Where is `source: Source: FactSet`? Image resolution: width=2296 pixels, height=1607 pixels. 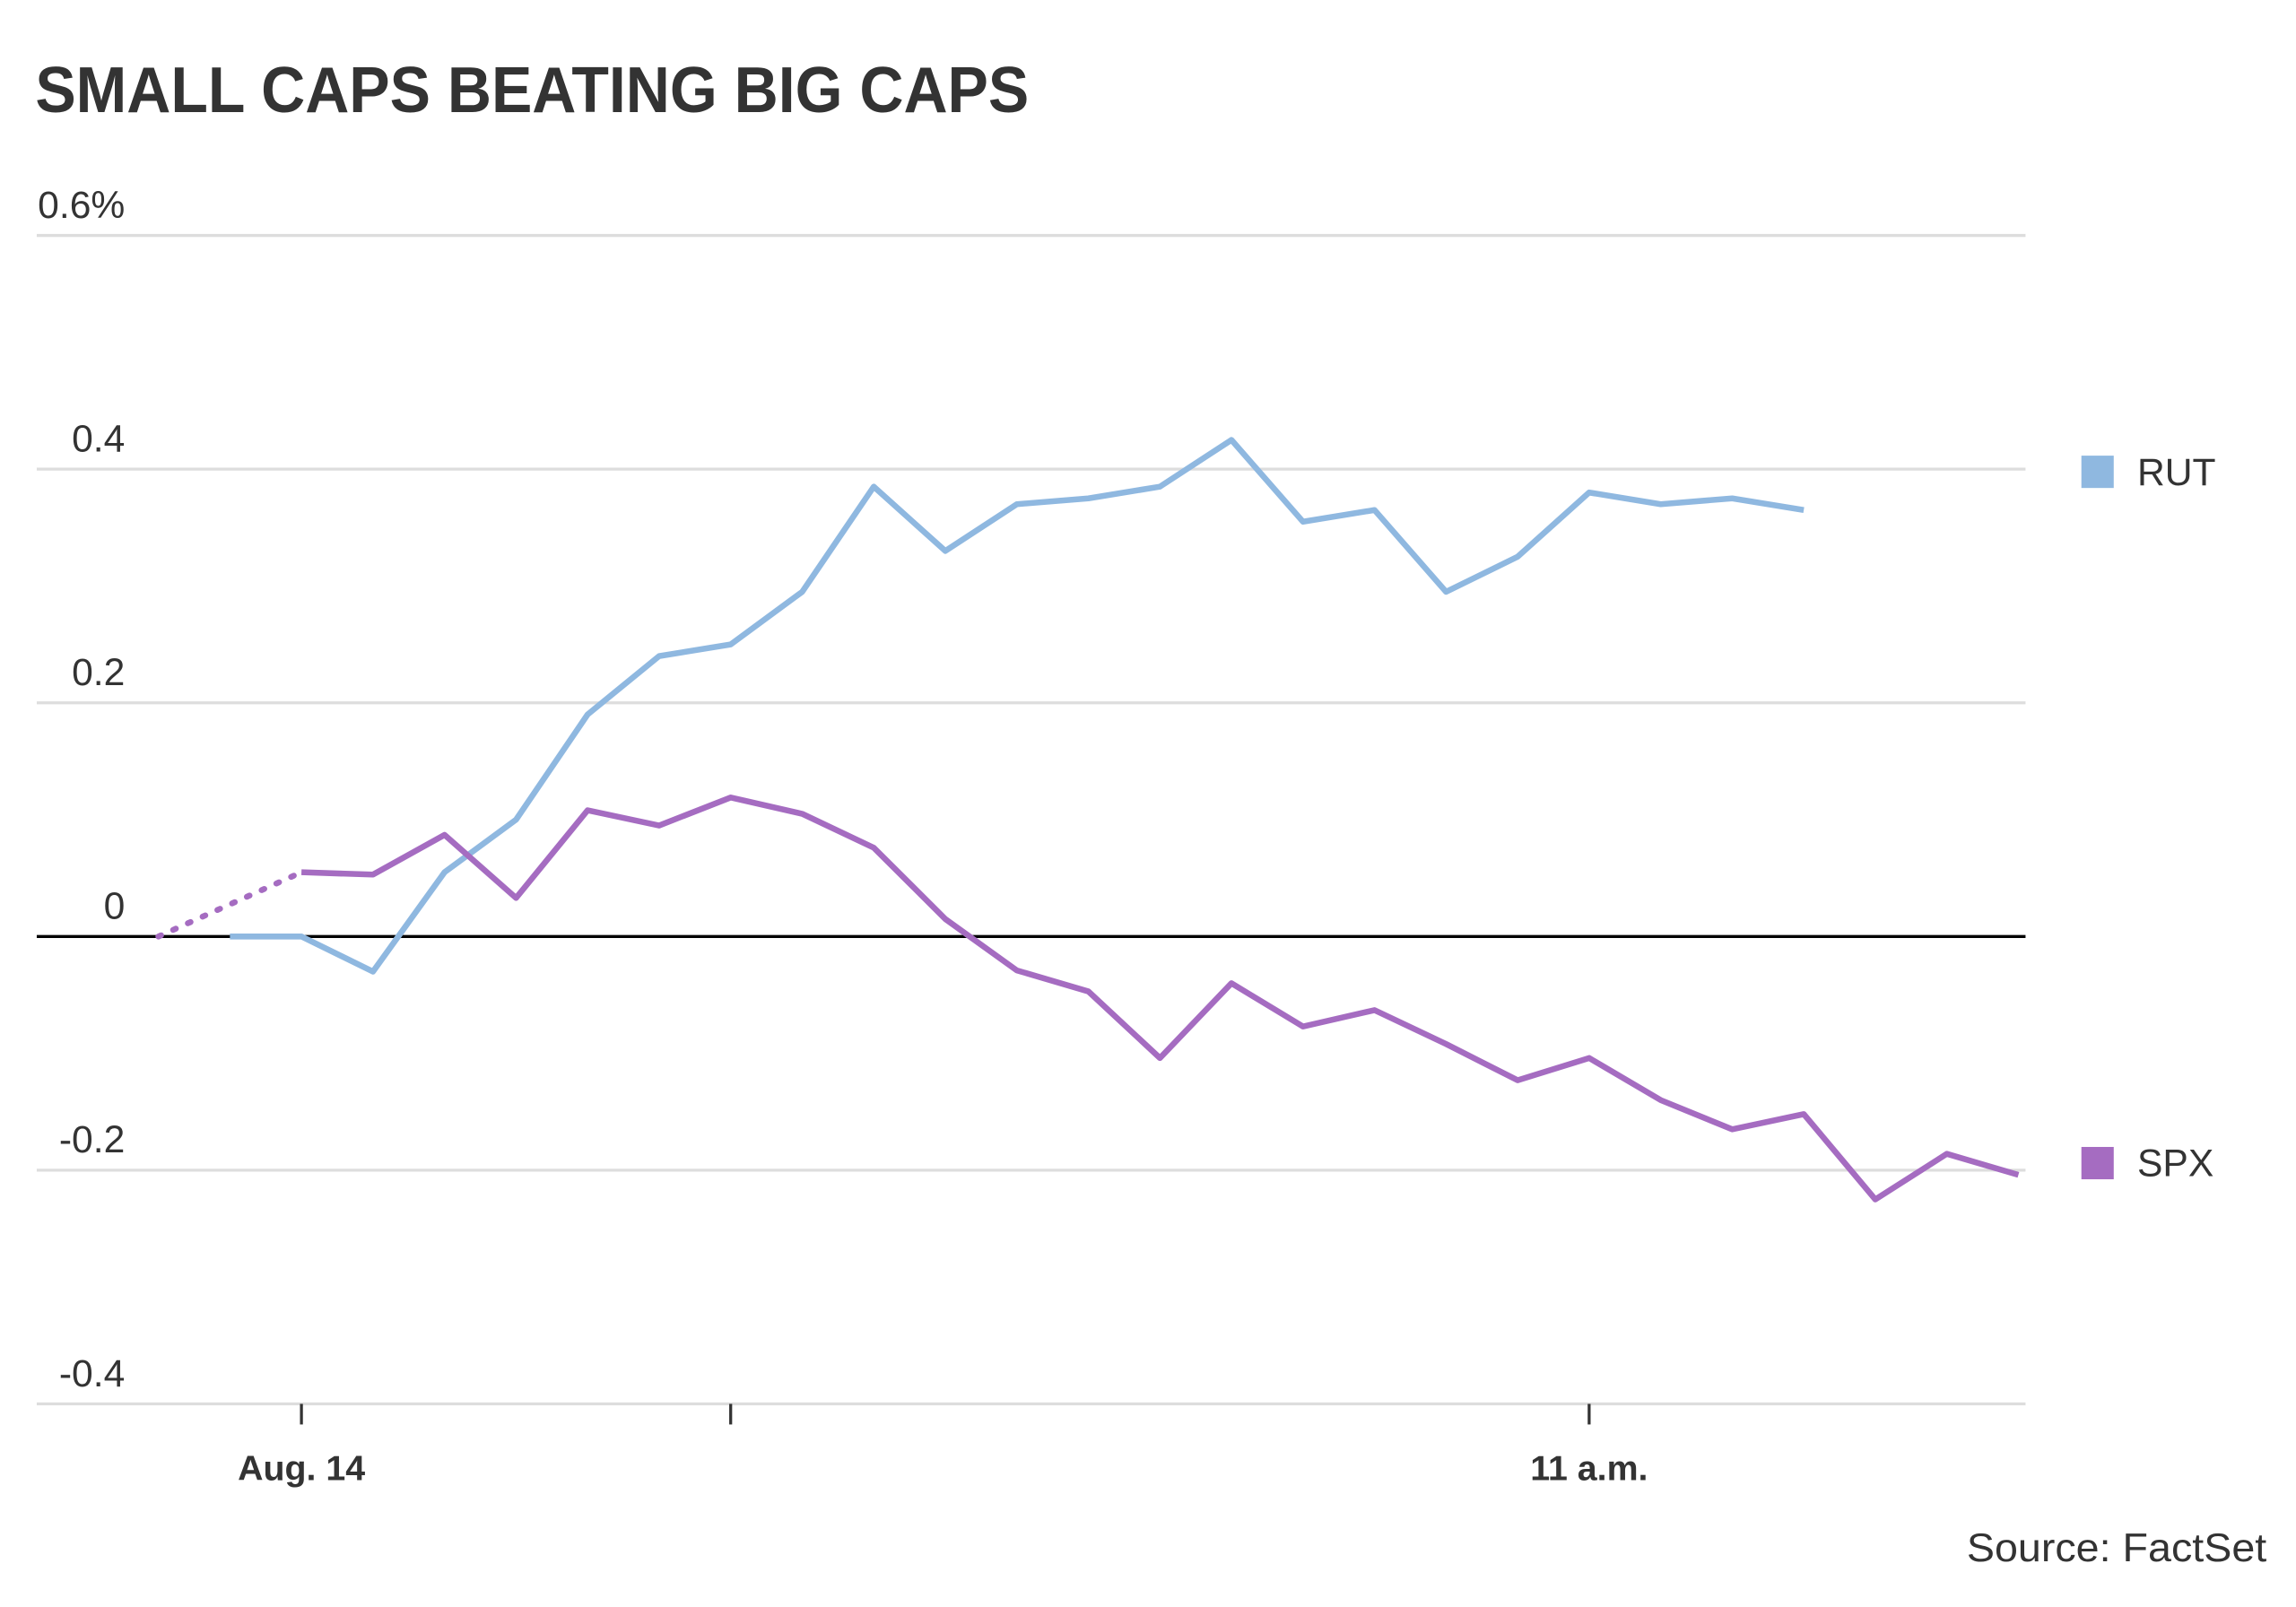
source: Source: FactSet is located at coordinates (2116, 1548).